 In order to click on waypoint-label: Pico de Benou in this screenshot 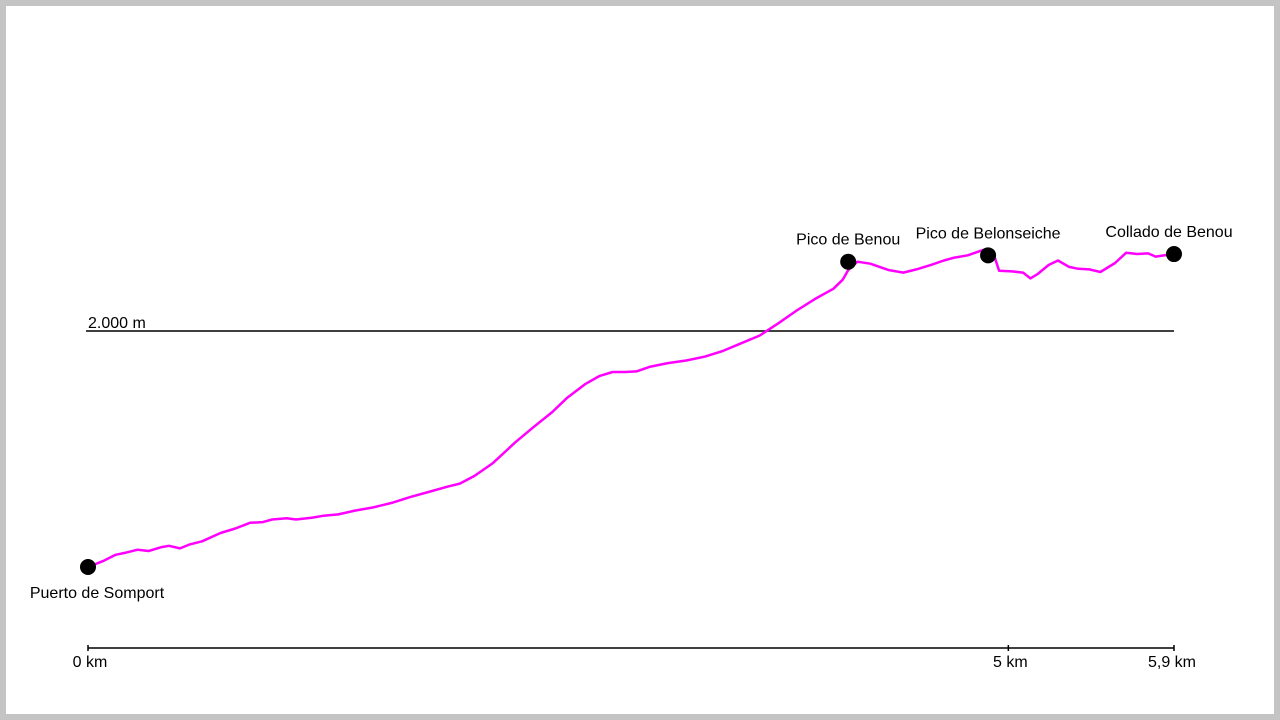, I will do `click(848, 240)`.